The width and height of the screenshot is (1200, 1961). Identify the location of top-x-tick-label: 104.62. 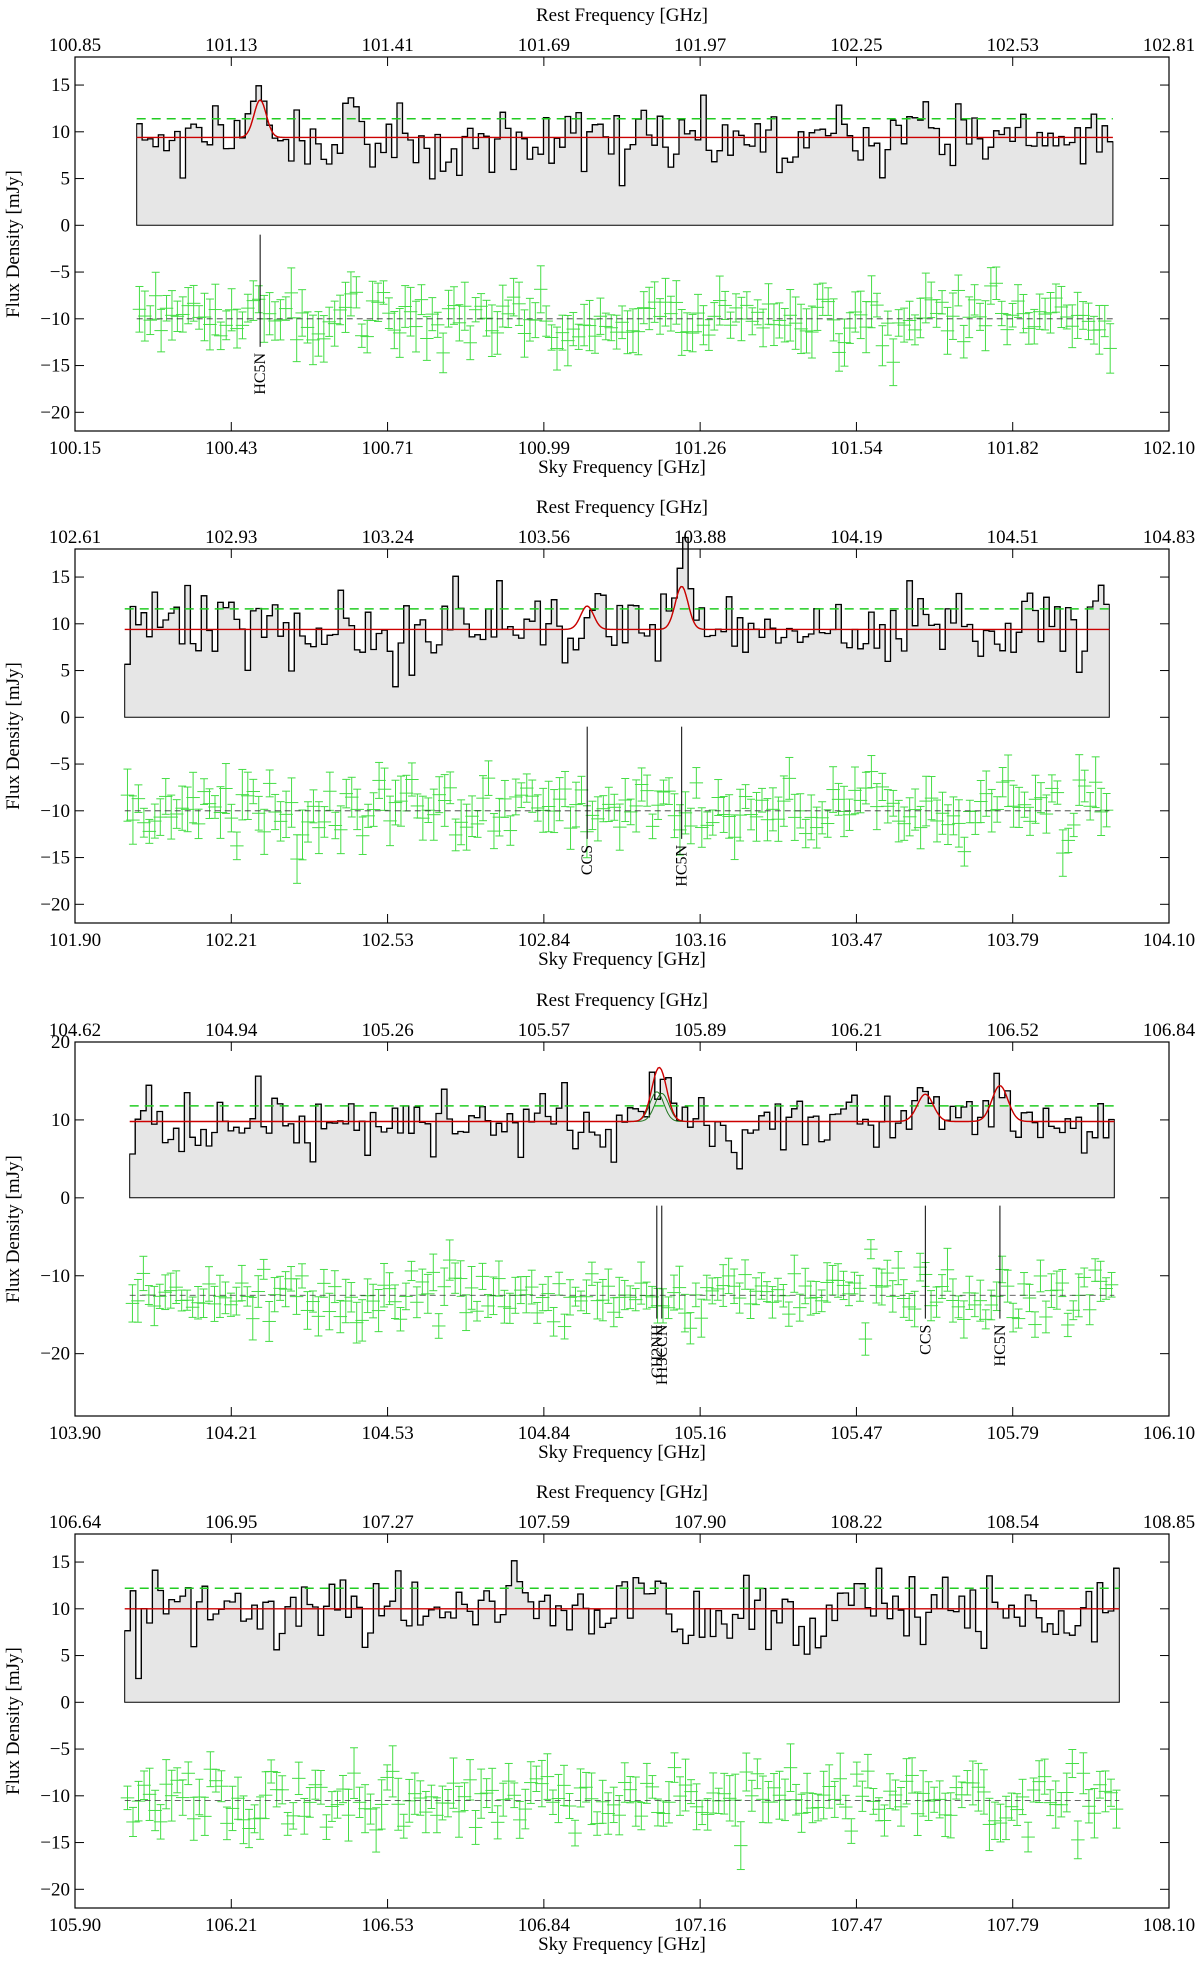
(75, 1030).